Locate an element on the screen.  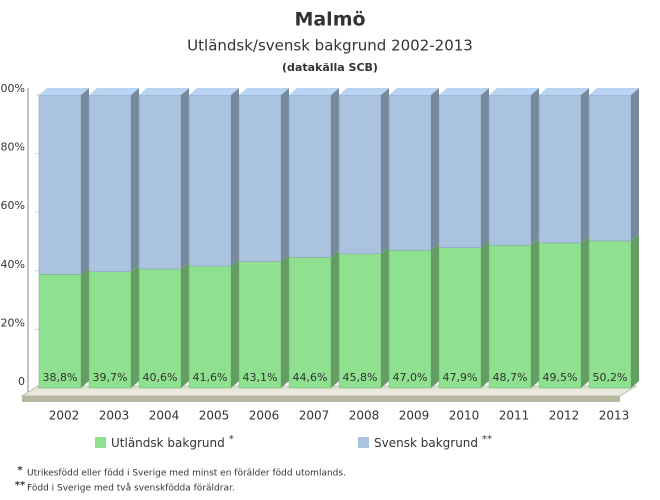
y-tick-label: 100% is located at coordinates (12, 88).